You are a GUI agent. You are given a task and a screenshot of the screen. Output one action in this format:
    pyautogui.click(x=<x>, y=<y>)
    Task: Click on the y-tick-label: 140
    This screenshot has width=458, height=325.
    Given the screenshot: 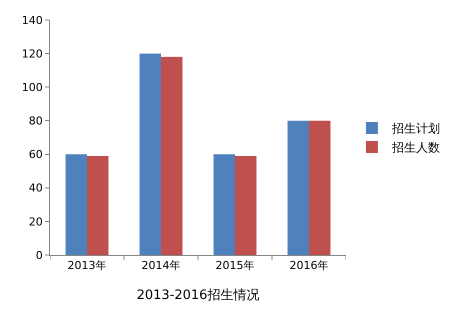 What is the action you would take?
    pyautogui.click(x=32, y=20)
    